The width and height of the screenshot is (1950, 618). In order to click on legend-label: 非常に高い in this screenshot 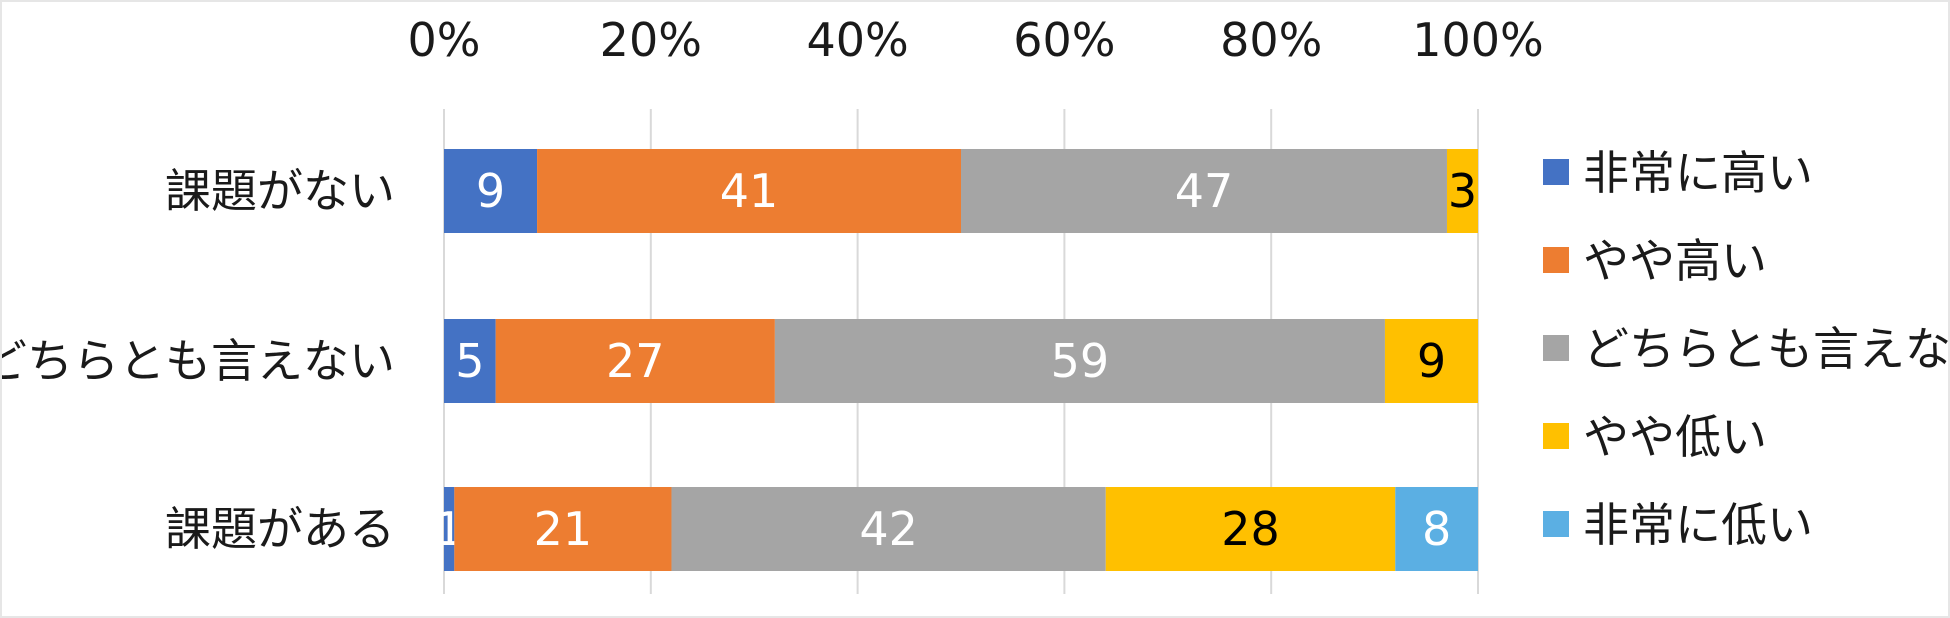, I will do `click(1698, 173)`.